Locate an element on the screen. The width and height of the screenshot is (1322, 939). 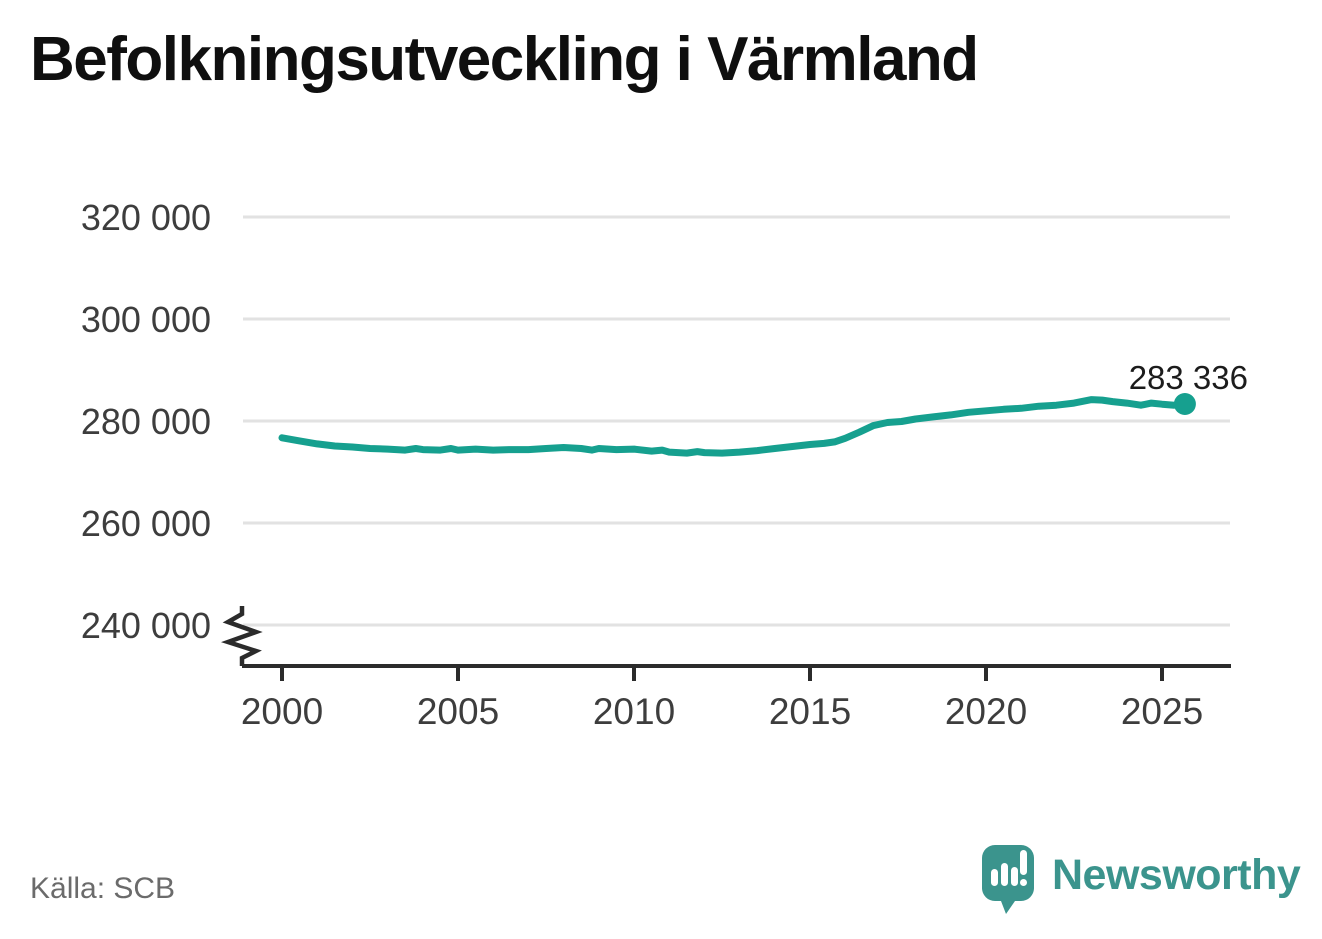
newsworthy-branding: Newsworthy is located at coordinates (1141, 880).